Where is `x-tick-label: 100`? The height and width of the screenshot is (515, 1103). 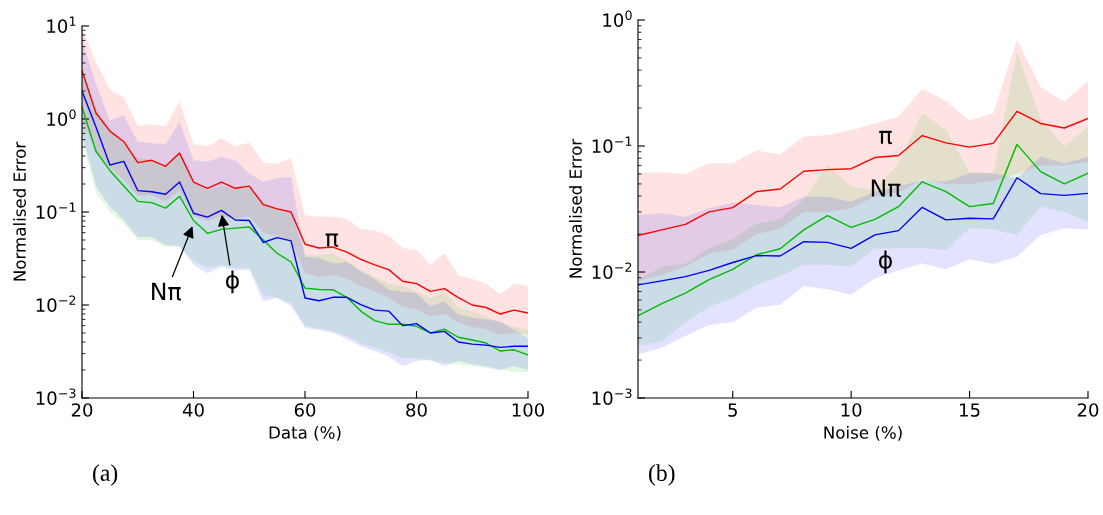 x-tick-label: 100 is located at coordinates (528, 410).